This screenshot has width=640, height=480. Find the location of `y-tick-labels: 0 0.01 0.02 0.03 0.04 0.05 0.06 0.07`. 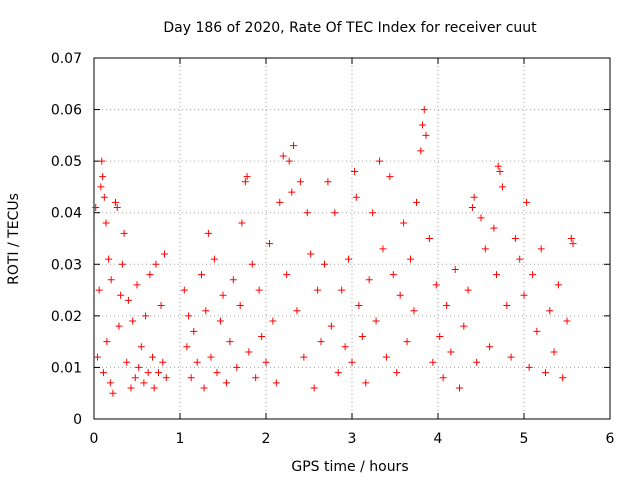

y-tick-labels: 0 0.01 0.02 0.03 0.04 0.05 0.06 0.07 is located at coordinates (66, 239).